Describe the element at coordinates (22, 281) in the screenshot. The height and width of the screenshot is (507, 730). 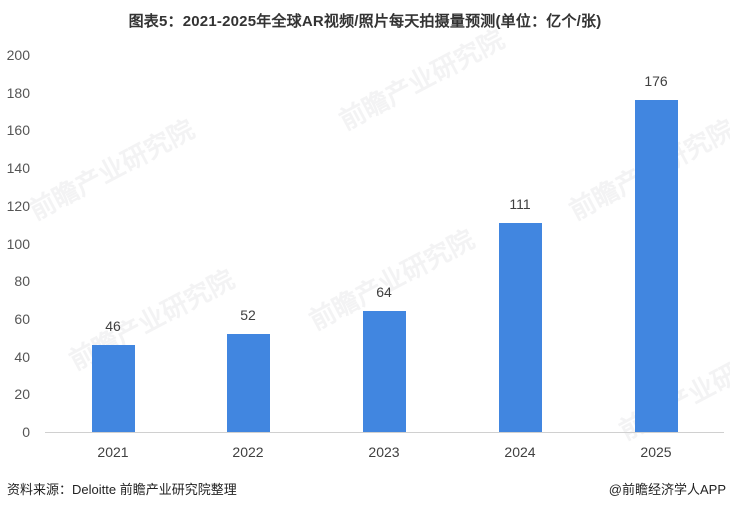
I see `y-tick-label: 80` at that location.